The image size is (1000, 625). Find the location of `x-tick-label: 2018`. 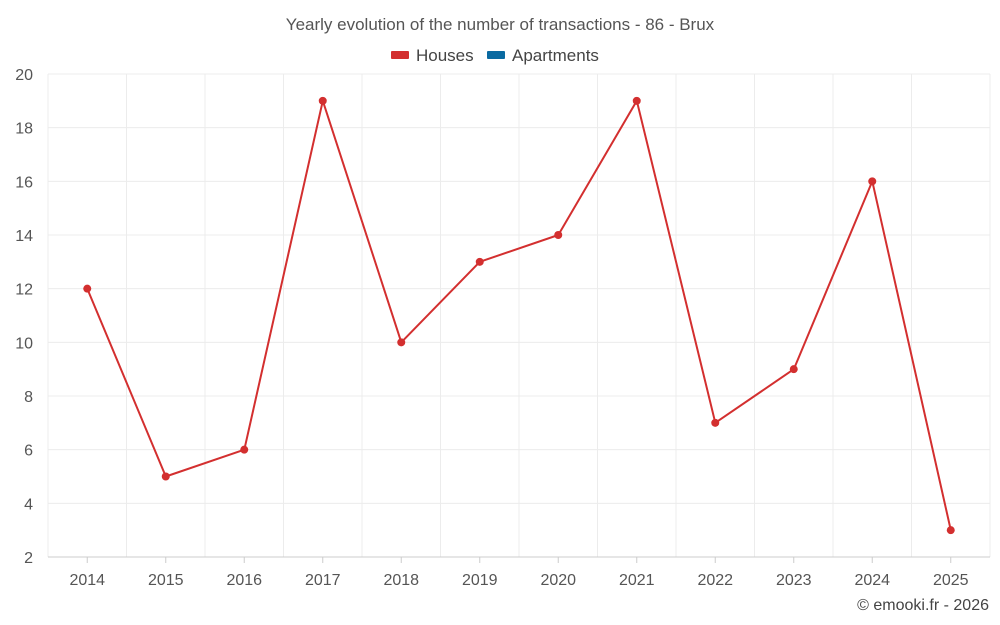

x-tick-label: 2018 is located at coordinates (401, 580).